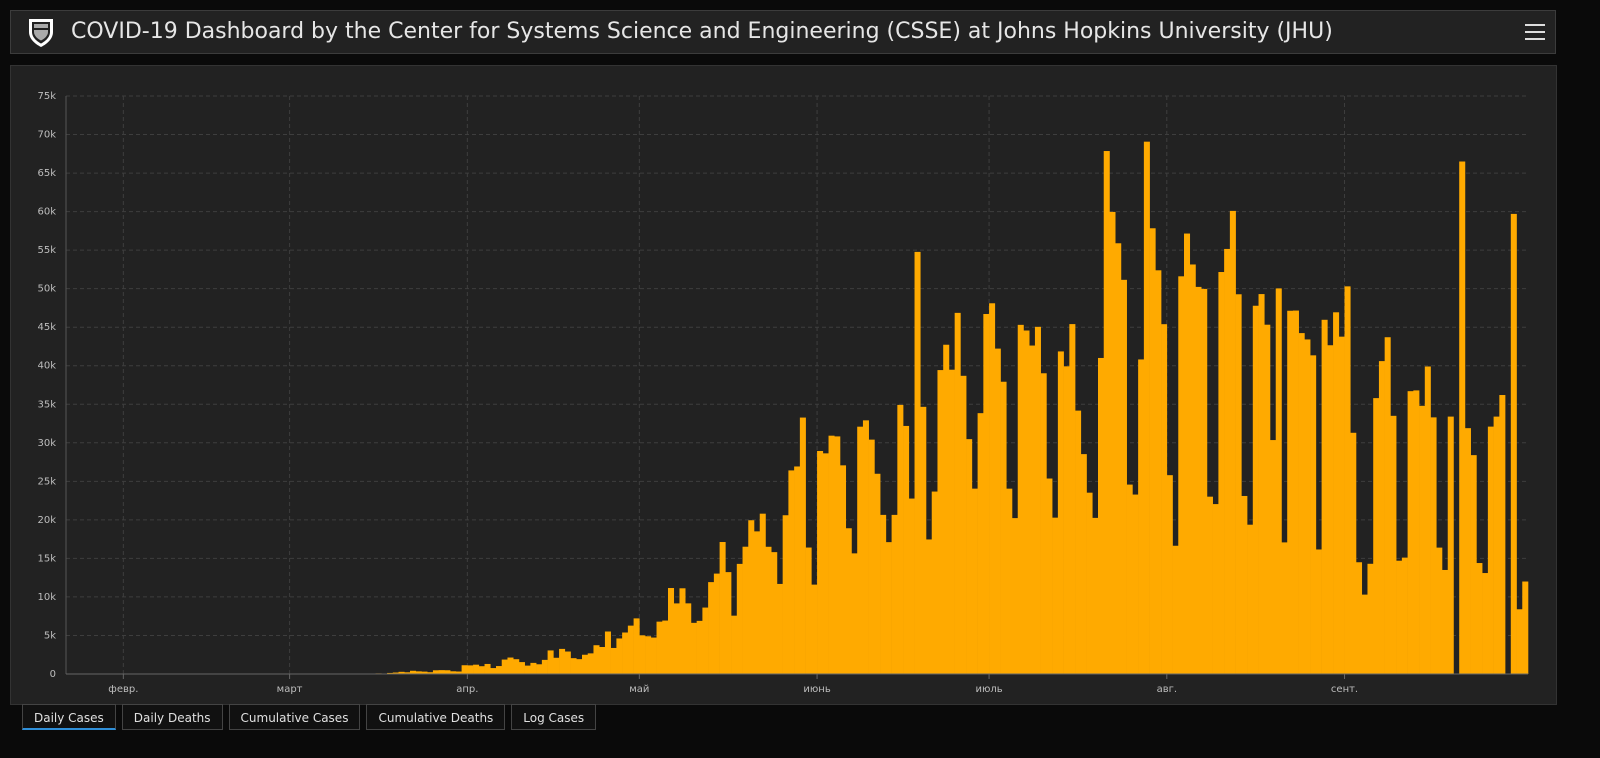 Image resolution: width=1600 pixels, height=758 pixels. Describe the element at coordinates (554, 717) in the screenshot. I see `tab: Log Cases` at that location.